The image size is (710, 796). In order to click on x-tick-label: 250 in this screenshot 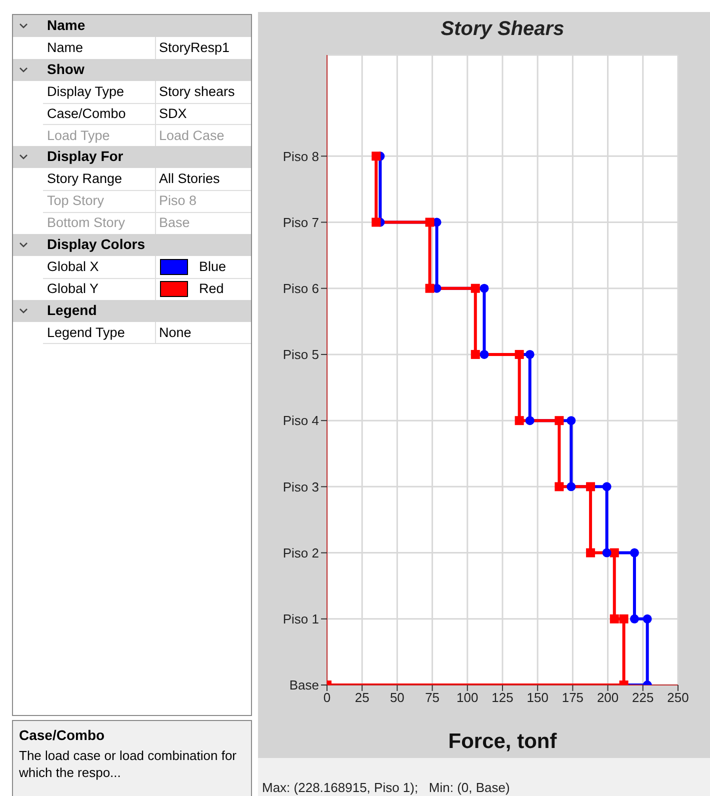, I will do `click(678, 698)`.